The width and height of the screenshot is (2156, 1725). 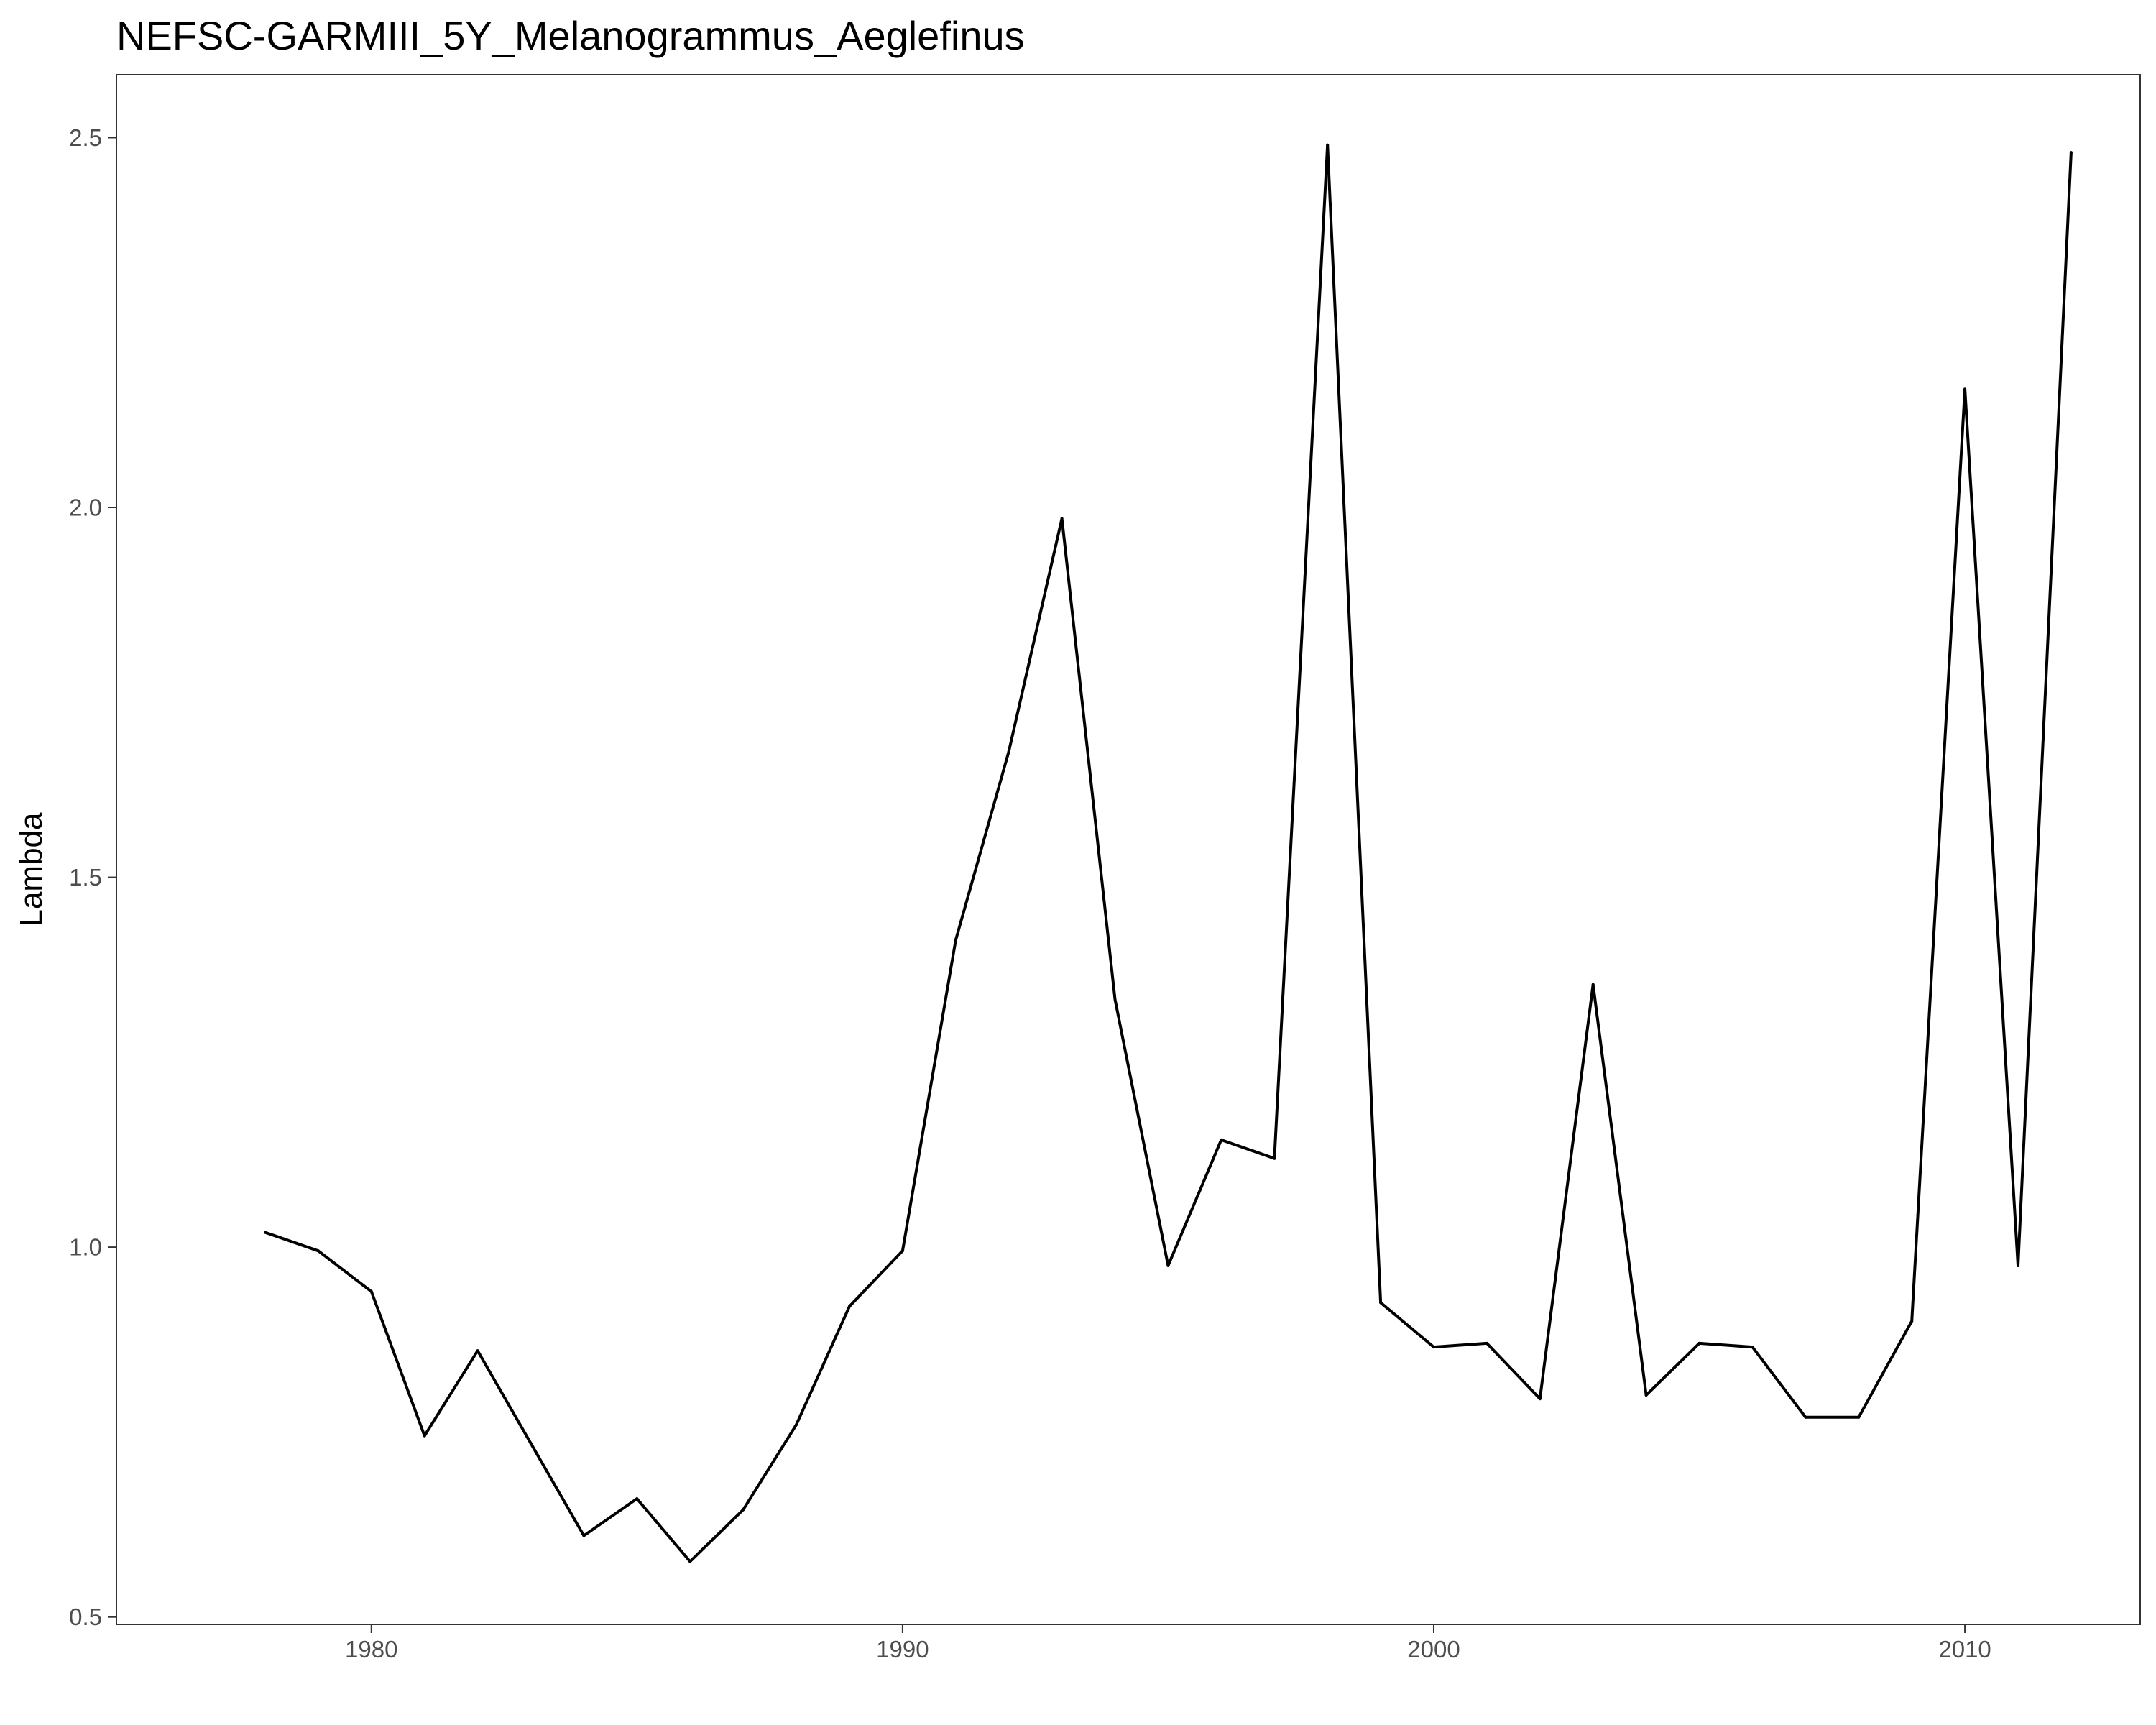 What do you see at coordinates (85, 877) in the screenshot?
I see `y-tick-label: 1.5` at bounding box center [85, 877].